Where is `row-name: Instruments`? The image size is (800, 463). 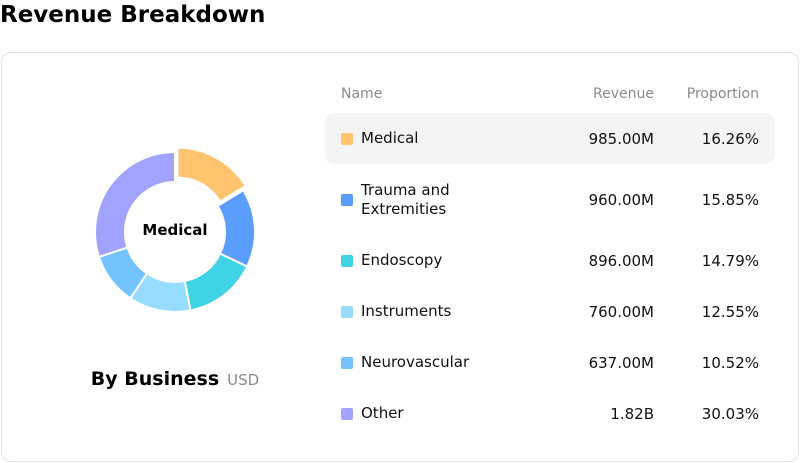
row-name: Instruments is located at coordinates (406, 311).